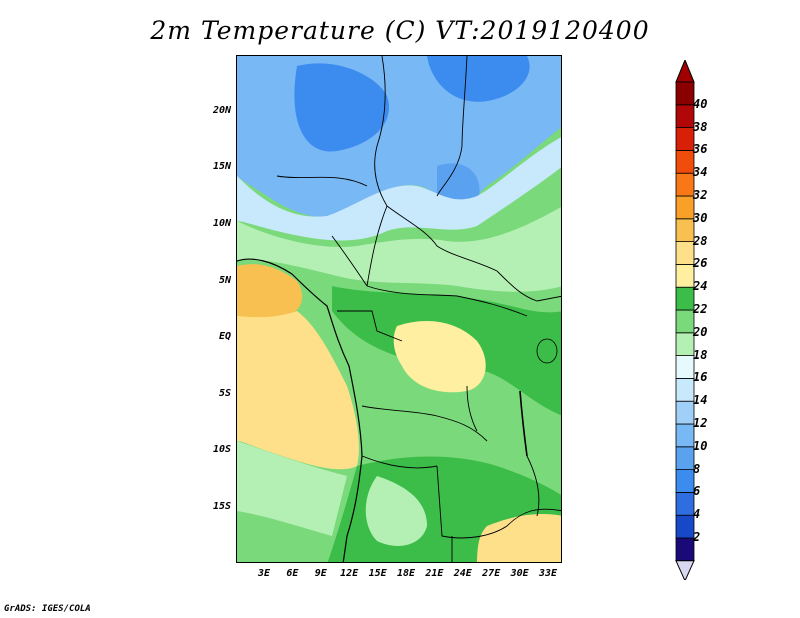  Describe the element at coordinates (700, 286) in the screenshot. I see `colorbar-label: 24` at that location.